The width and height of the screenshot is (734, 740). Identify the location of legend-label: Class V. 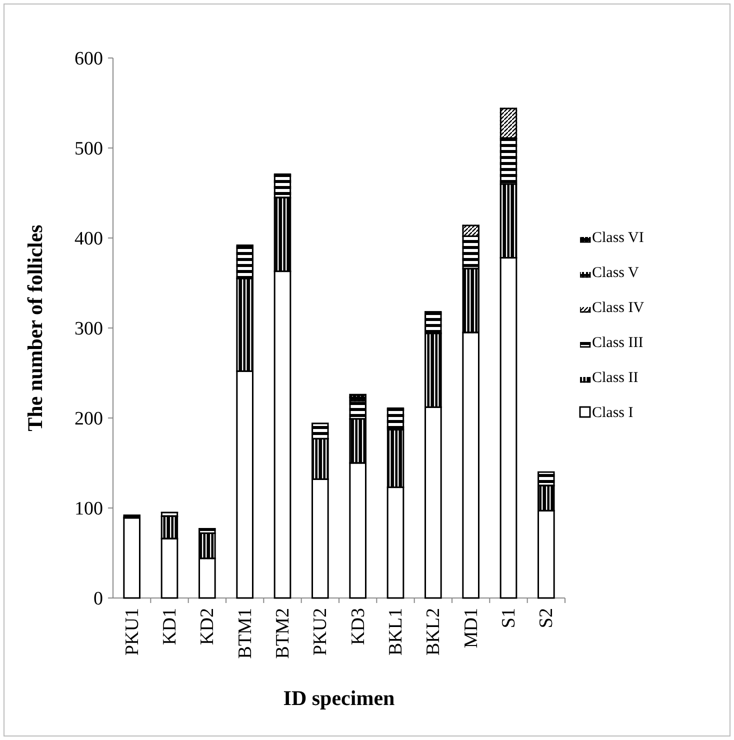
(615, 273).